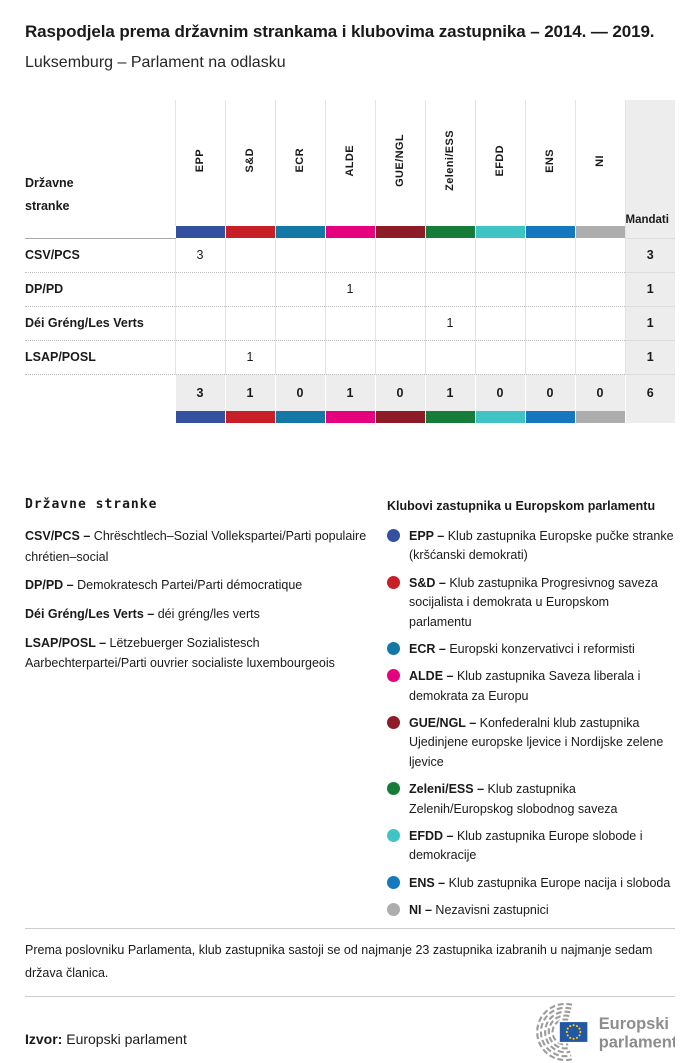 Image resolution: width=700 pixels, height=1063 pixels. Describe the element at coordinates (106, 1039) in the screenshot. I see `source-line: Izvor: Europski parlament` at that location.